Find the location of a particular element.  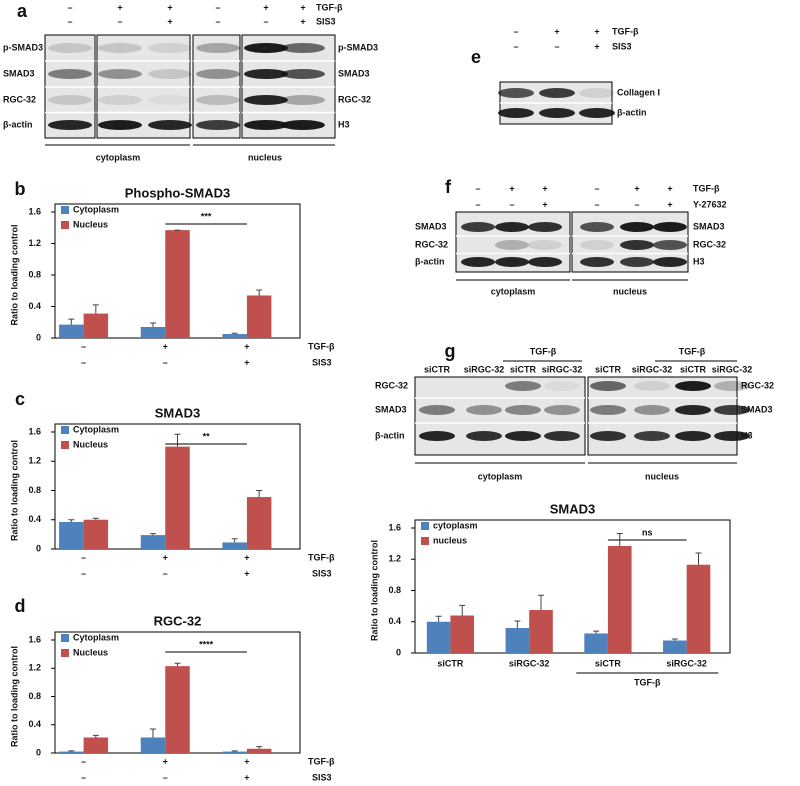

x-row-name: SIS3 is located at coordinates (322, 573).